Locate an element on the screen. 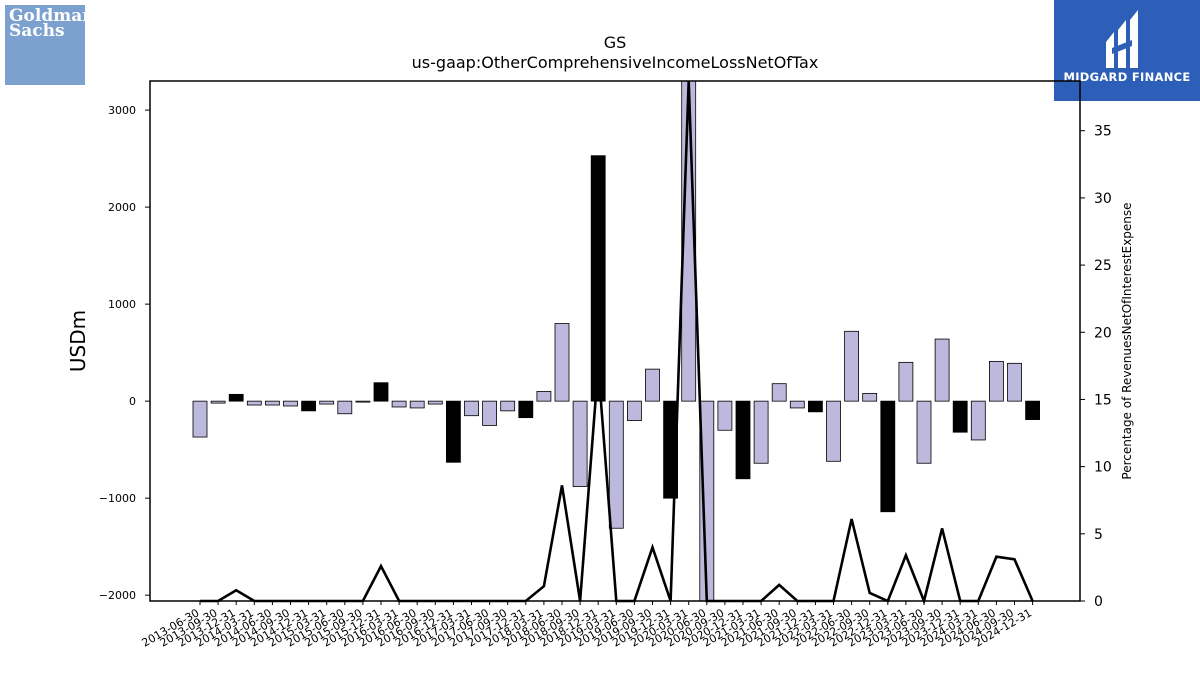 This screenshot has width=1200, height=675. y2-tick-label: 10 is located at coordinates (1103, 468).